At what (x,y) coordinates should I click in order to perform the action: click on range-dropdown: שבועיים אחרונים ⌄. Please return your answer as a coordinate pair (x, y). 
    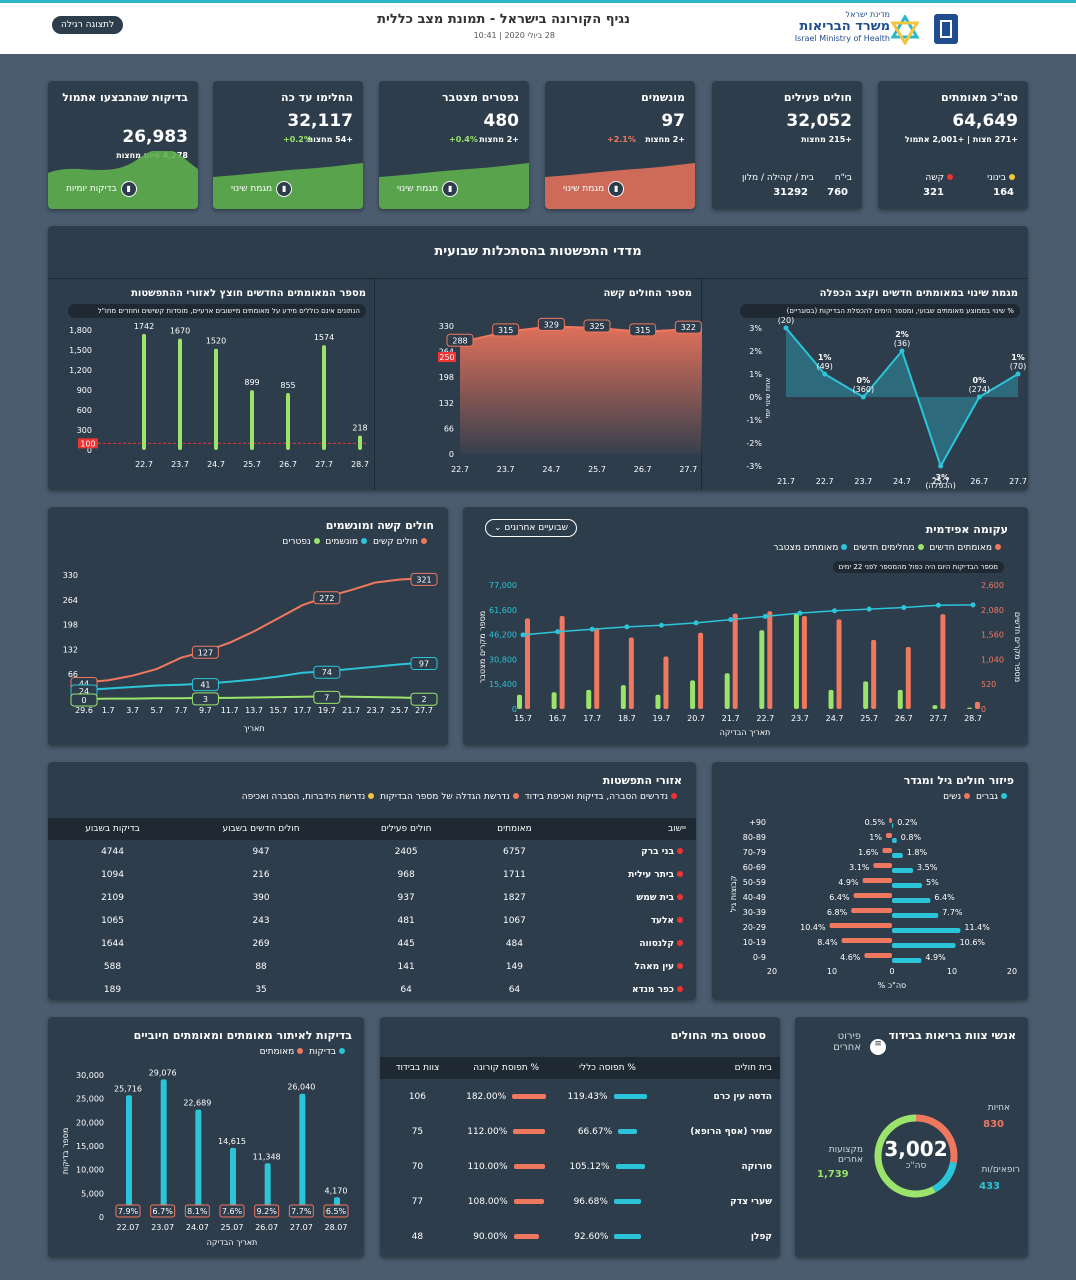
    Looking at the image, I should click on (531, 528).